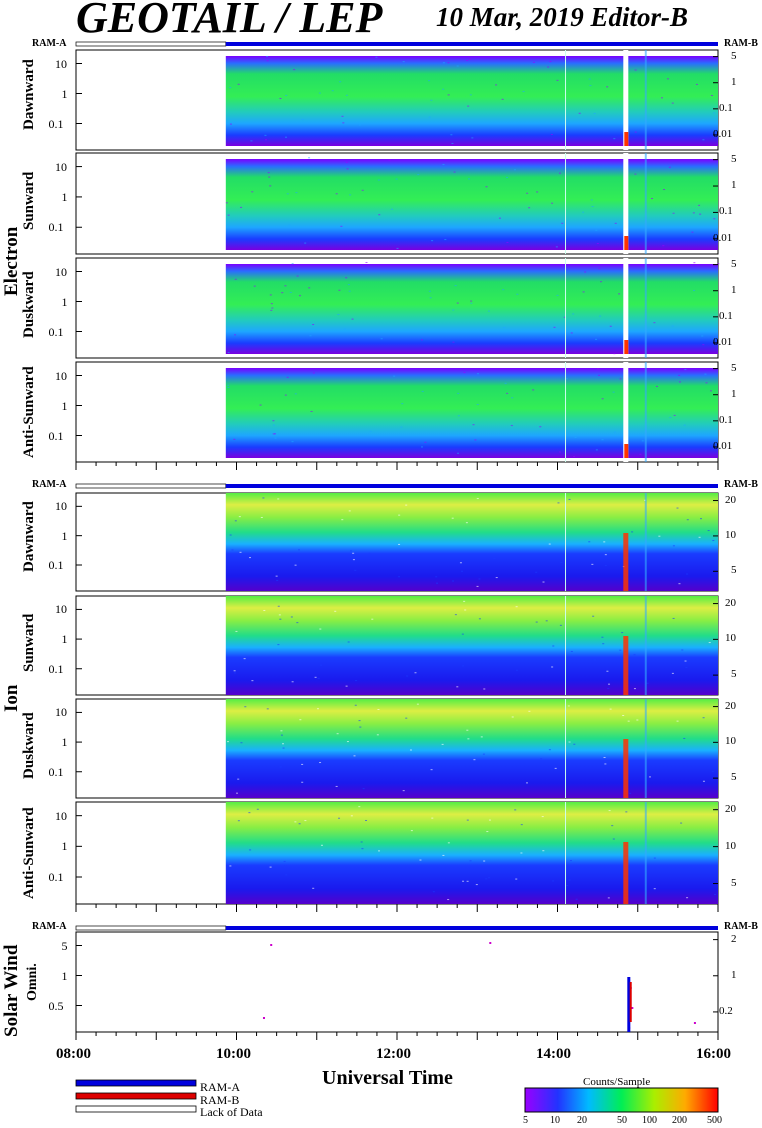 The height and width of the screenshot is (1128, 762). Describe the element at coordinates (151, 486) in the screenshot. I see `ram-bar-lack-of-data` at that location.